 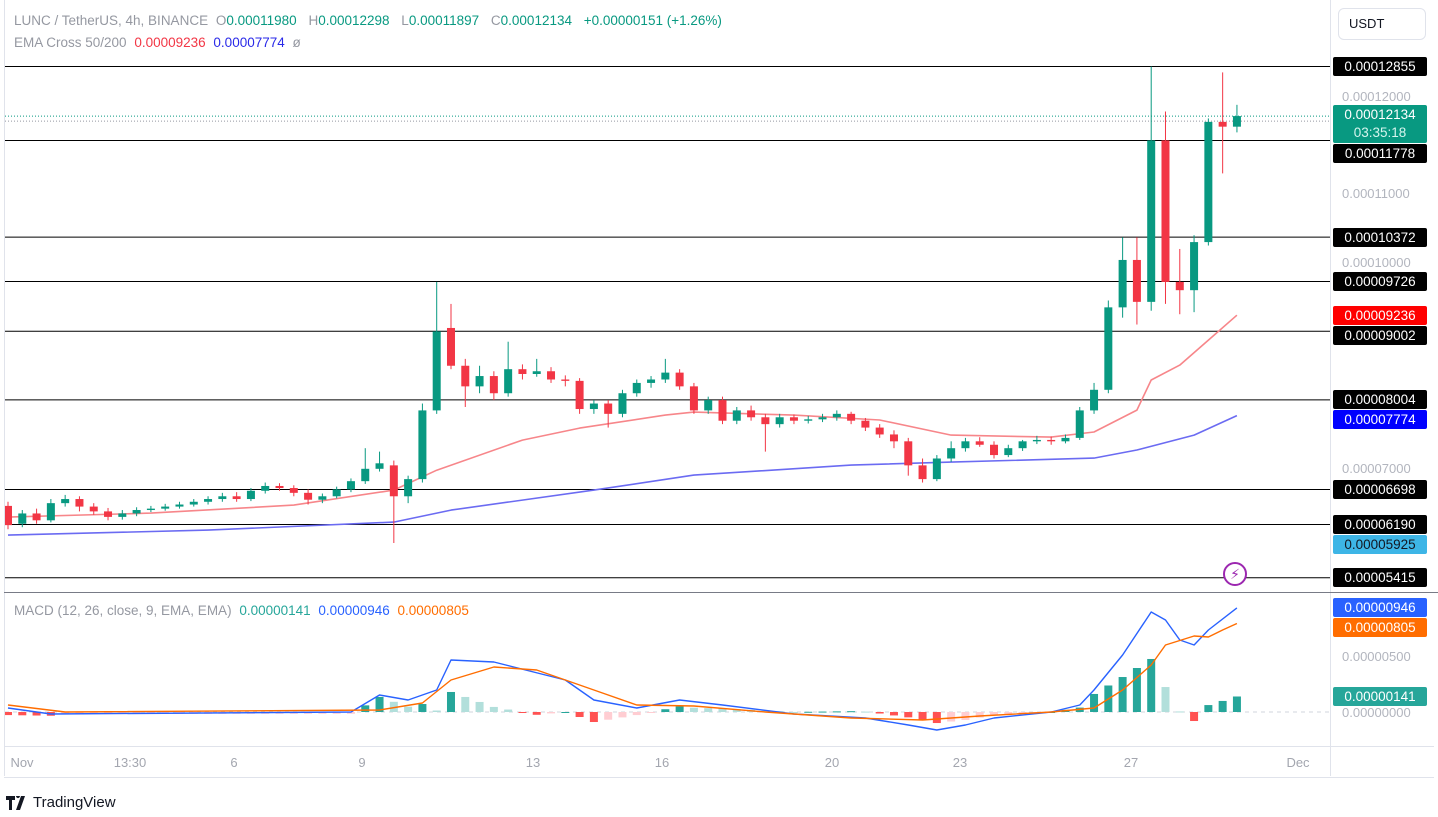 I want to click on time-tick-label: 16, so click(x=662, y=762).